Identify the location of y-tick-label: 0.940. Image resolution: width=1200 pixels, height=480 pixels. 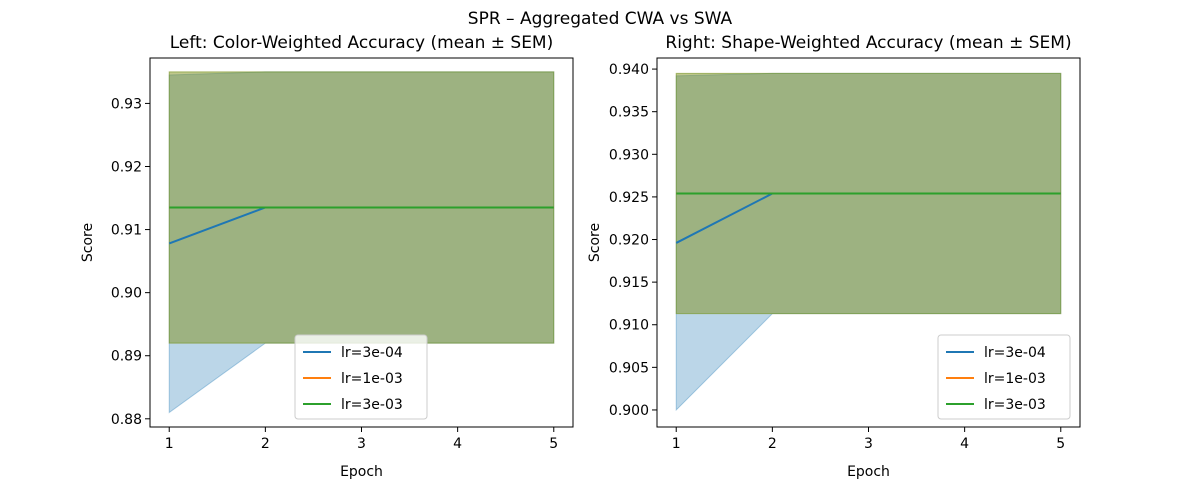
(629, 70).